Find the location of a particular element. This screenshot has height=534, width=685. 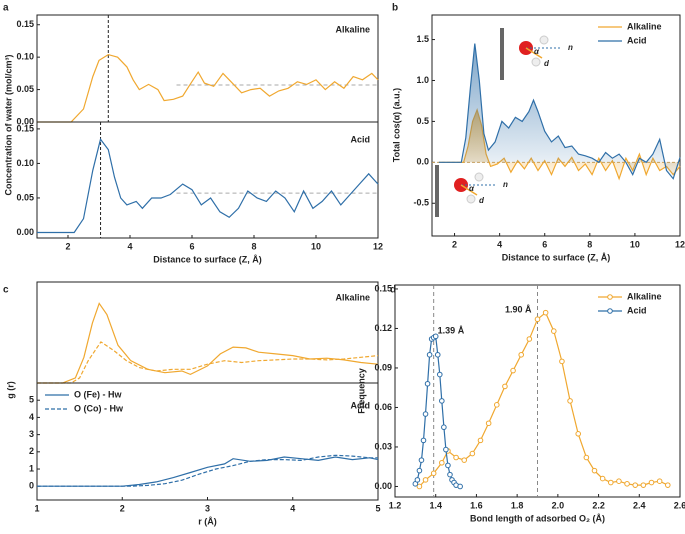

x-tick-label: 10 is located at coordinates (635, 244).